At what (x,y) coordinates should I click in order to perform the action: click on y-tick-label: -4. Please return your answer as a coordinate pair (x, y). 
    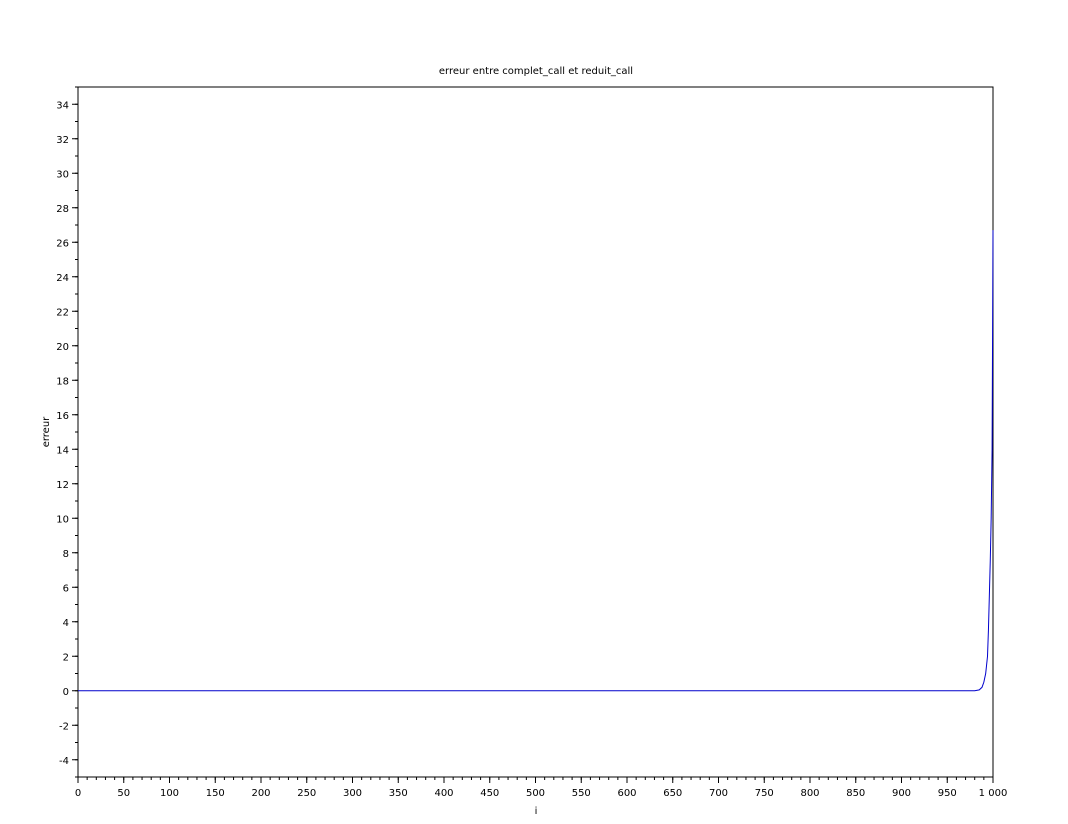
    Looking at the image, I should click on (64, 761).